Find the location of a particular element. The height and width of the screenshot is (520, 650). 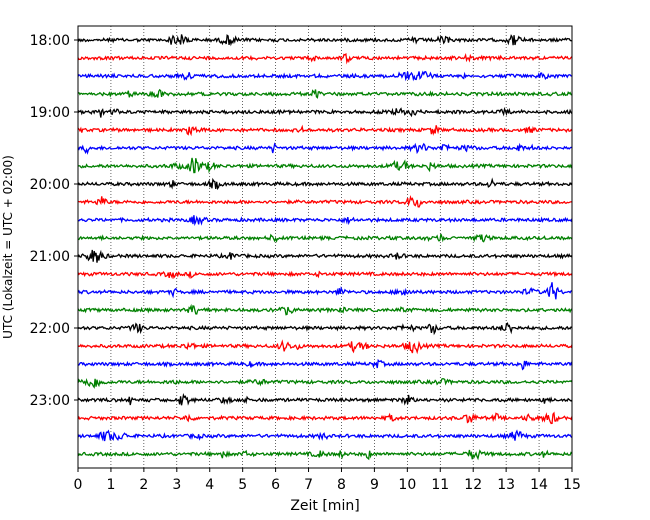

x-tick-label: 8 is located at coordinates (341, 485).